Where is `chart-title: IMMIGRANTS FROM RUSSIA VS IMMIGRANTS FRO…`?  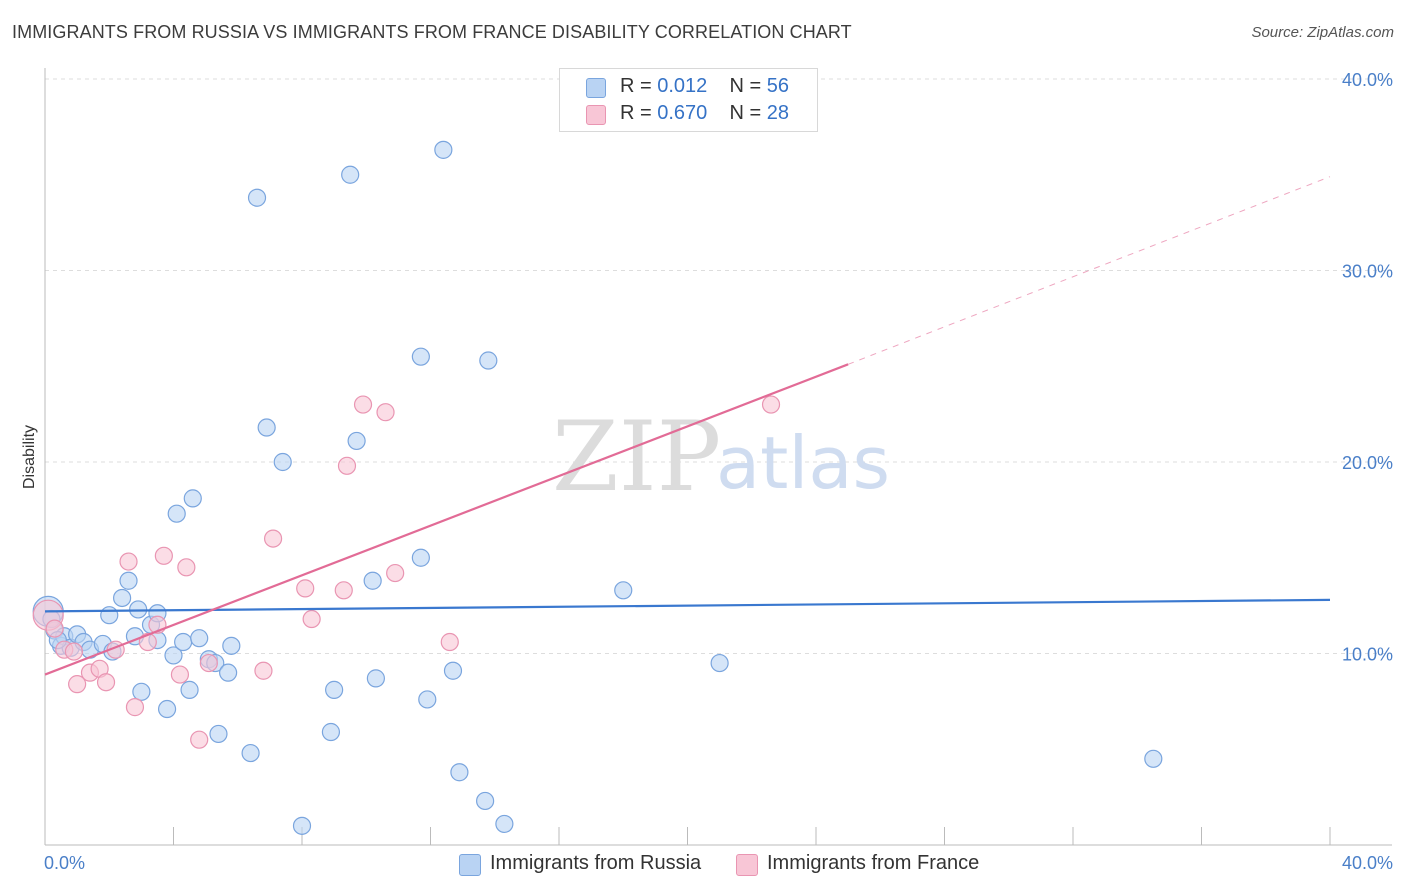 chart-title: IMMIGRANTS FROM RUSSIA VS IMMIGRANTS FRO… is located at coordinates (432, 32).